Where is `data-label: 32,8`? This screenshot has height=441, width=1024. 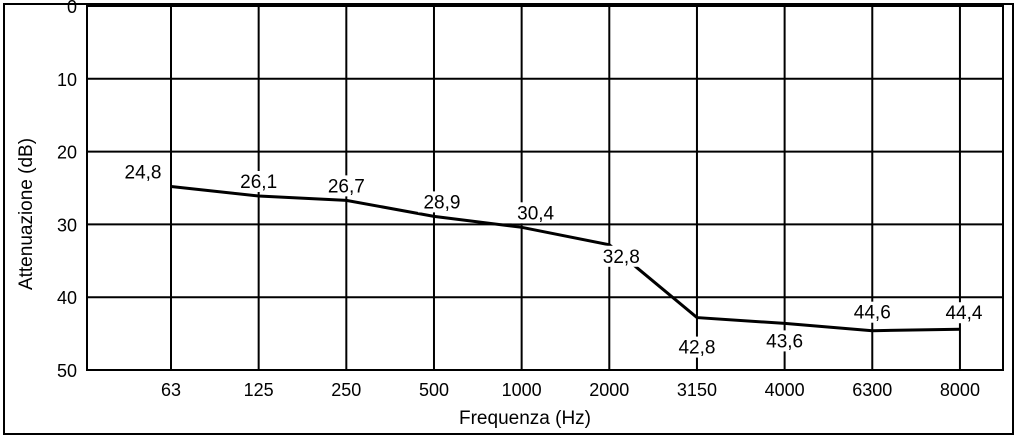
data-label: 32,8 is located at coordinates (621, 257).